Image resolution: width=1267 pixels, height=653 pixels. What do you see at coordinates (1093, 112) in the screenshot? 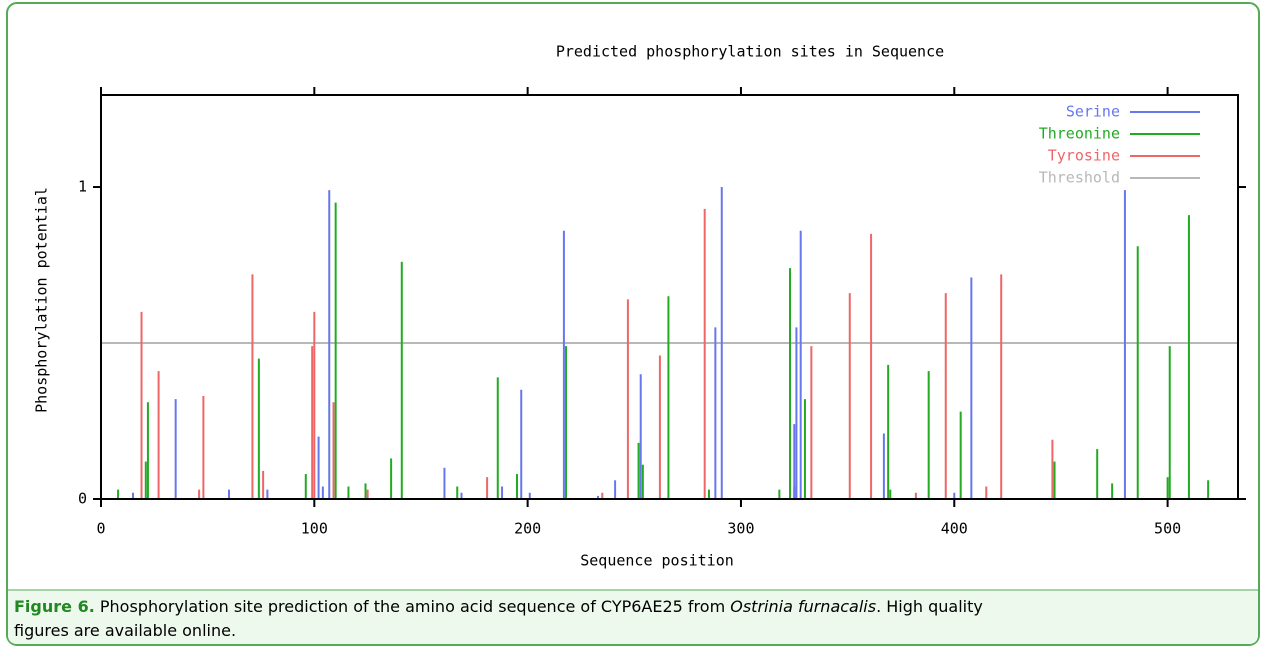
I see `legend-label: Serine` at bounding box center [1093, 112].